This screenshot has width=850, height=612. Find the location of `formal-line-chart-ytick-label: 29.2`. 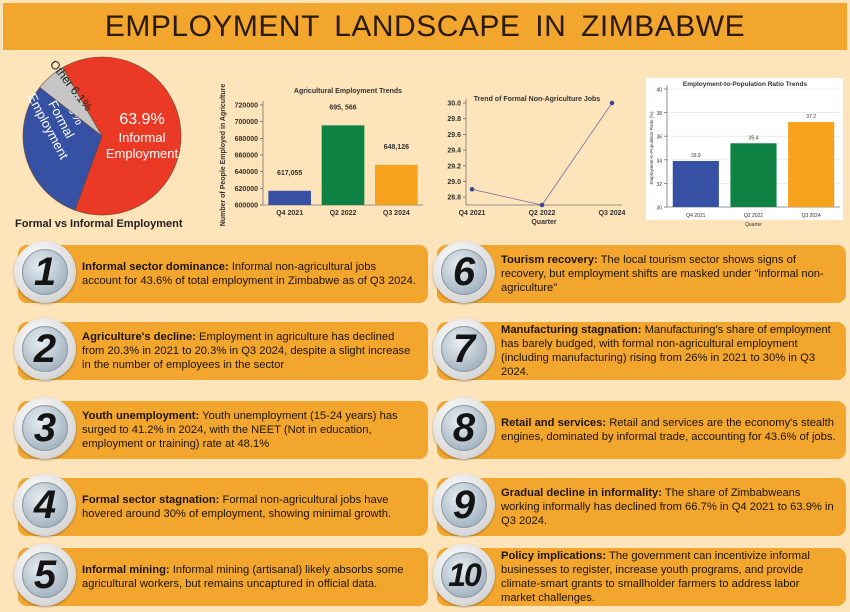

formal-line-chart-ytick-label: 29.2 is located at coordinates (454, 166).